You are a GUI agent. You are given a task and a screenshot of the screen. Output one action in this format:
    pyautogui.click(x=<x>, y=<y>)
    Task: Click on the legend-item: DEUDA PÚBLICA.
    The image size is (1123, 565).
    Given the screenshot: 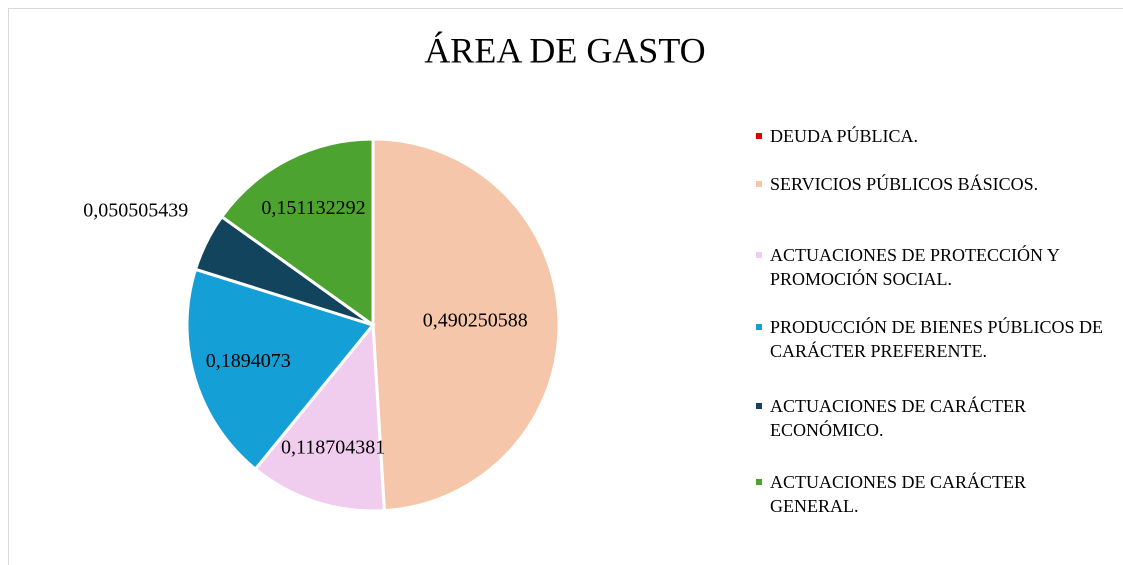 What is the action you would take?
    pyautogui.click(x=931, y=136)
    